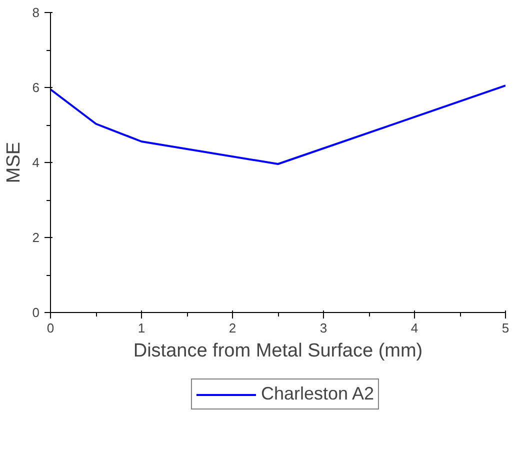 The height and width of the screenshot is (470, 530). I want to click on line-series, so click(278, 124).